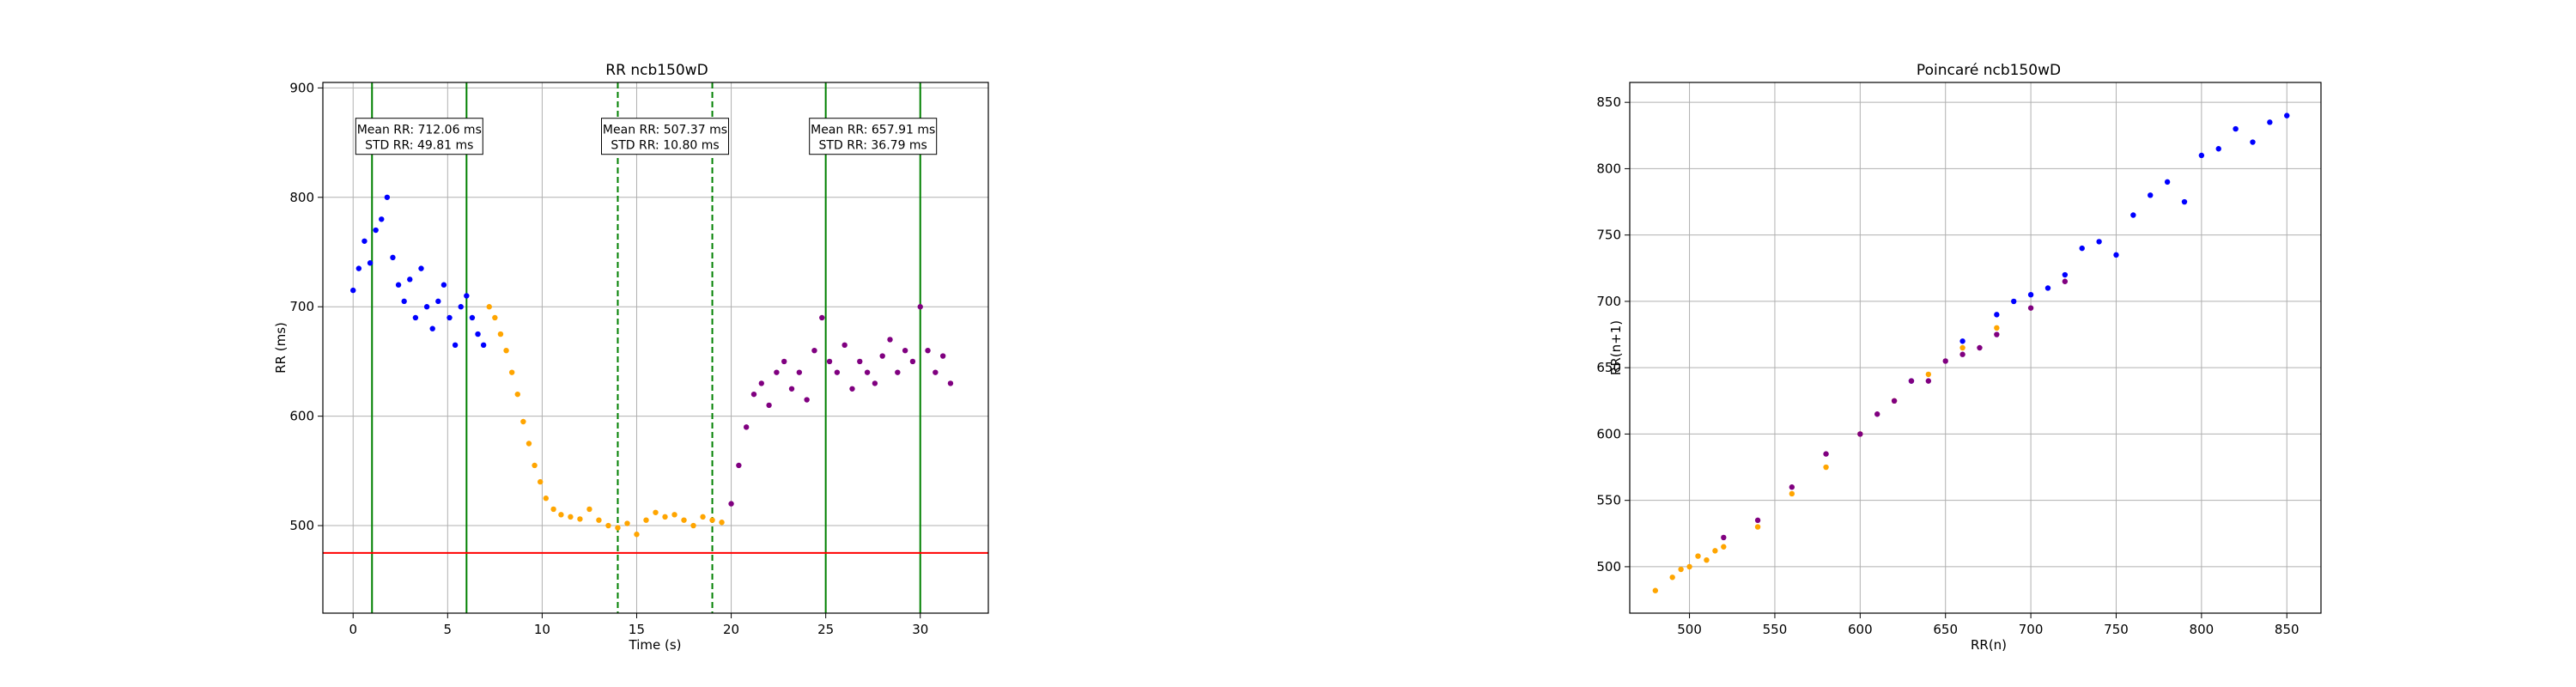 This screenshot has width=2576, height=687. Describe the element at coordinates (1989, 625) in the screenshot. I see `poincare-x-ticks: 500 550 600 650 700 750 800 850` at that location.